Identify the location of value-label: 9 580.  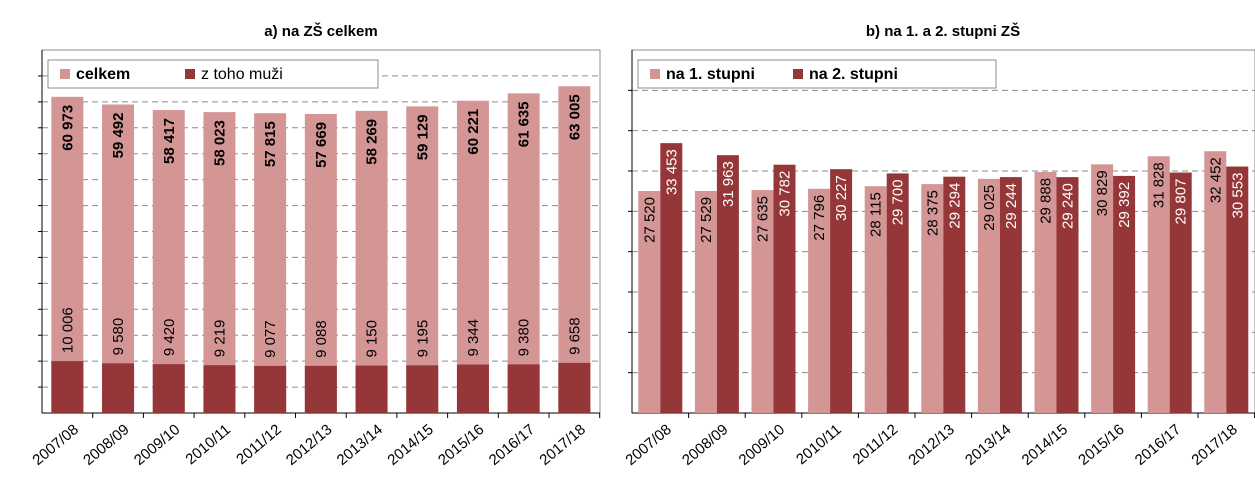
(118, 337).